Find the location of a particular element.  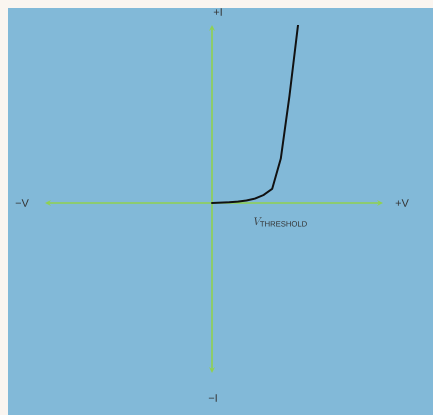

text: −I is located at coordinates (212, 398).